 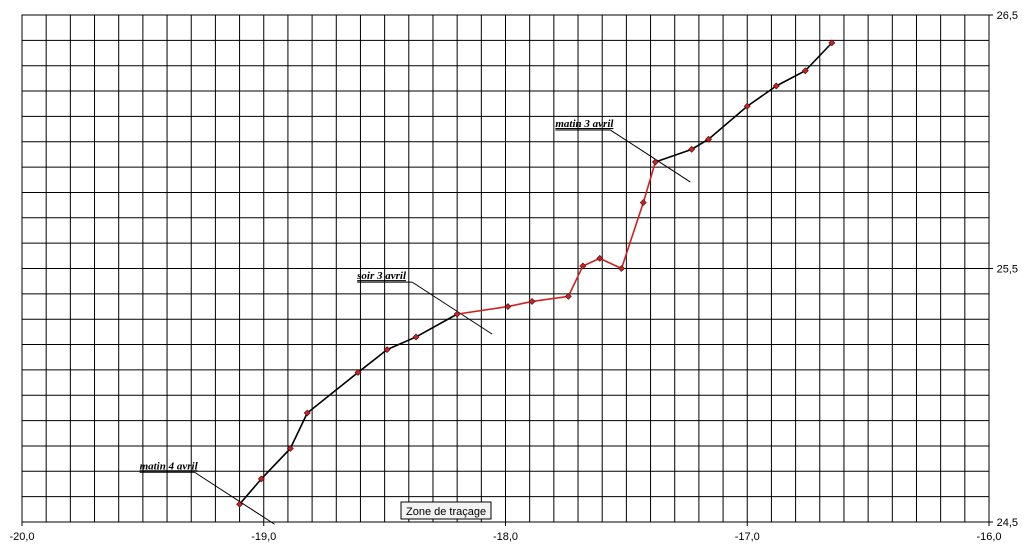 I want to click on x-tick-label: -19,0, so click(x=263, y=537).